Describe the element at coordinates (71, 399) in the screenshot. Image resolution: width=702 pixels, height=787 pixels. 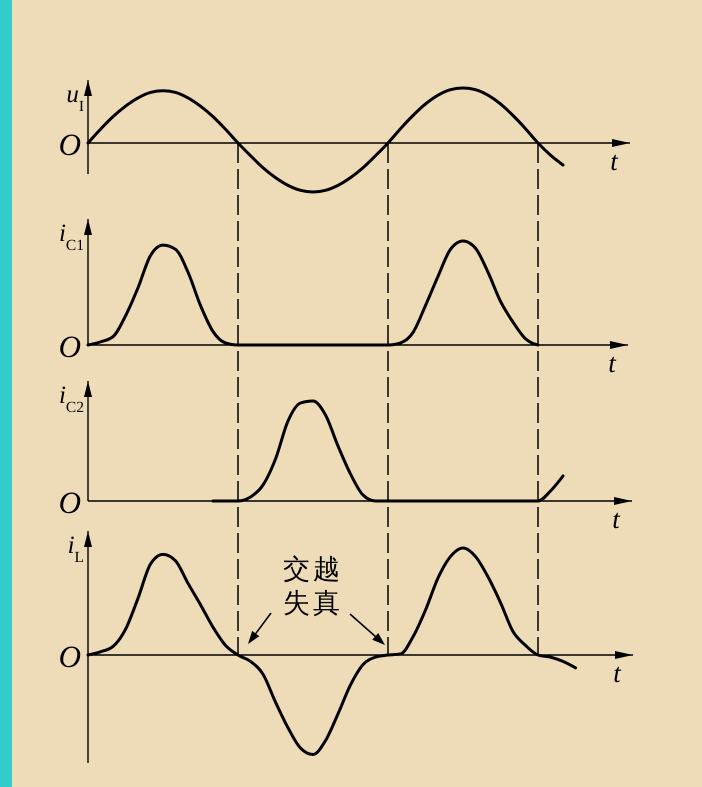
I see `y-axis-title: i$_{C2}$` at that location.